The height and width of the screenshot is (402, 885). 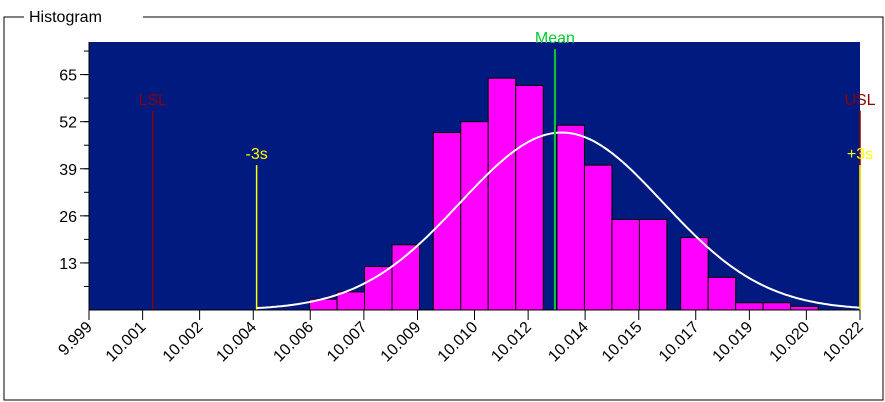 What do you see at coordinates (347, 342) in the screenshot?
I see `x-tick-label: 10.007` at bounding box center [347, 342].